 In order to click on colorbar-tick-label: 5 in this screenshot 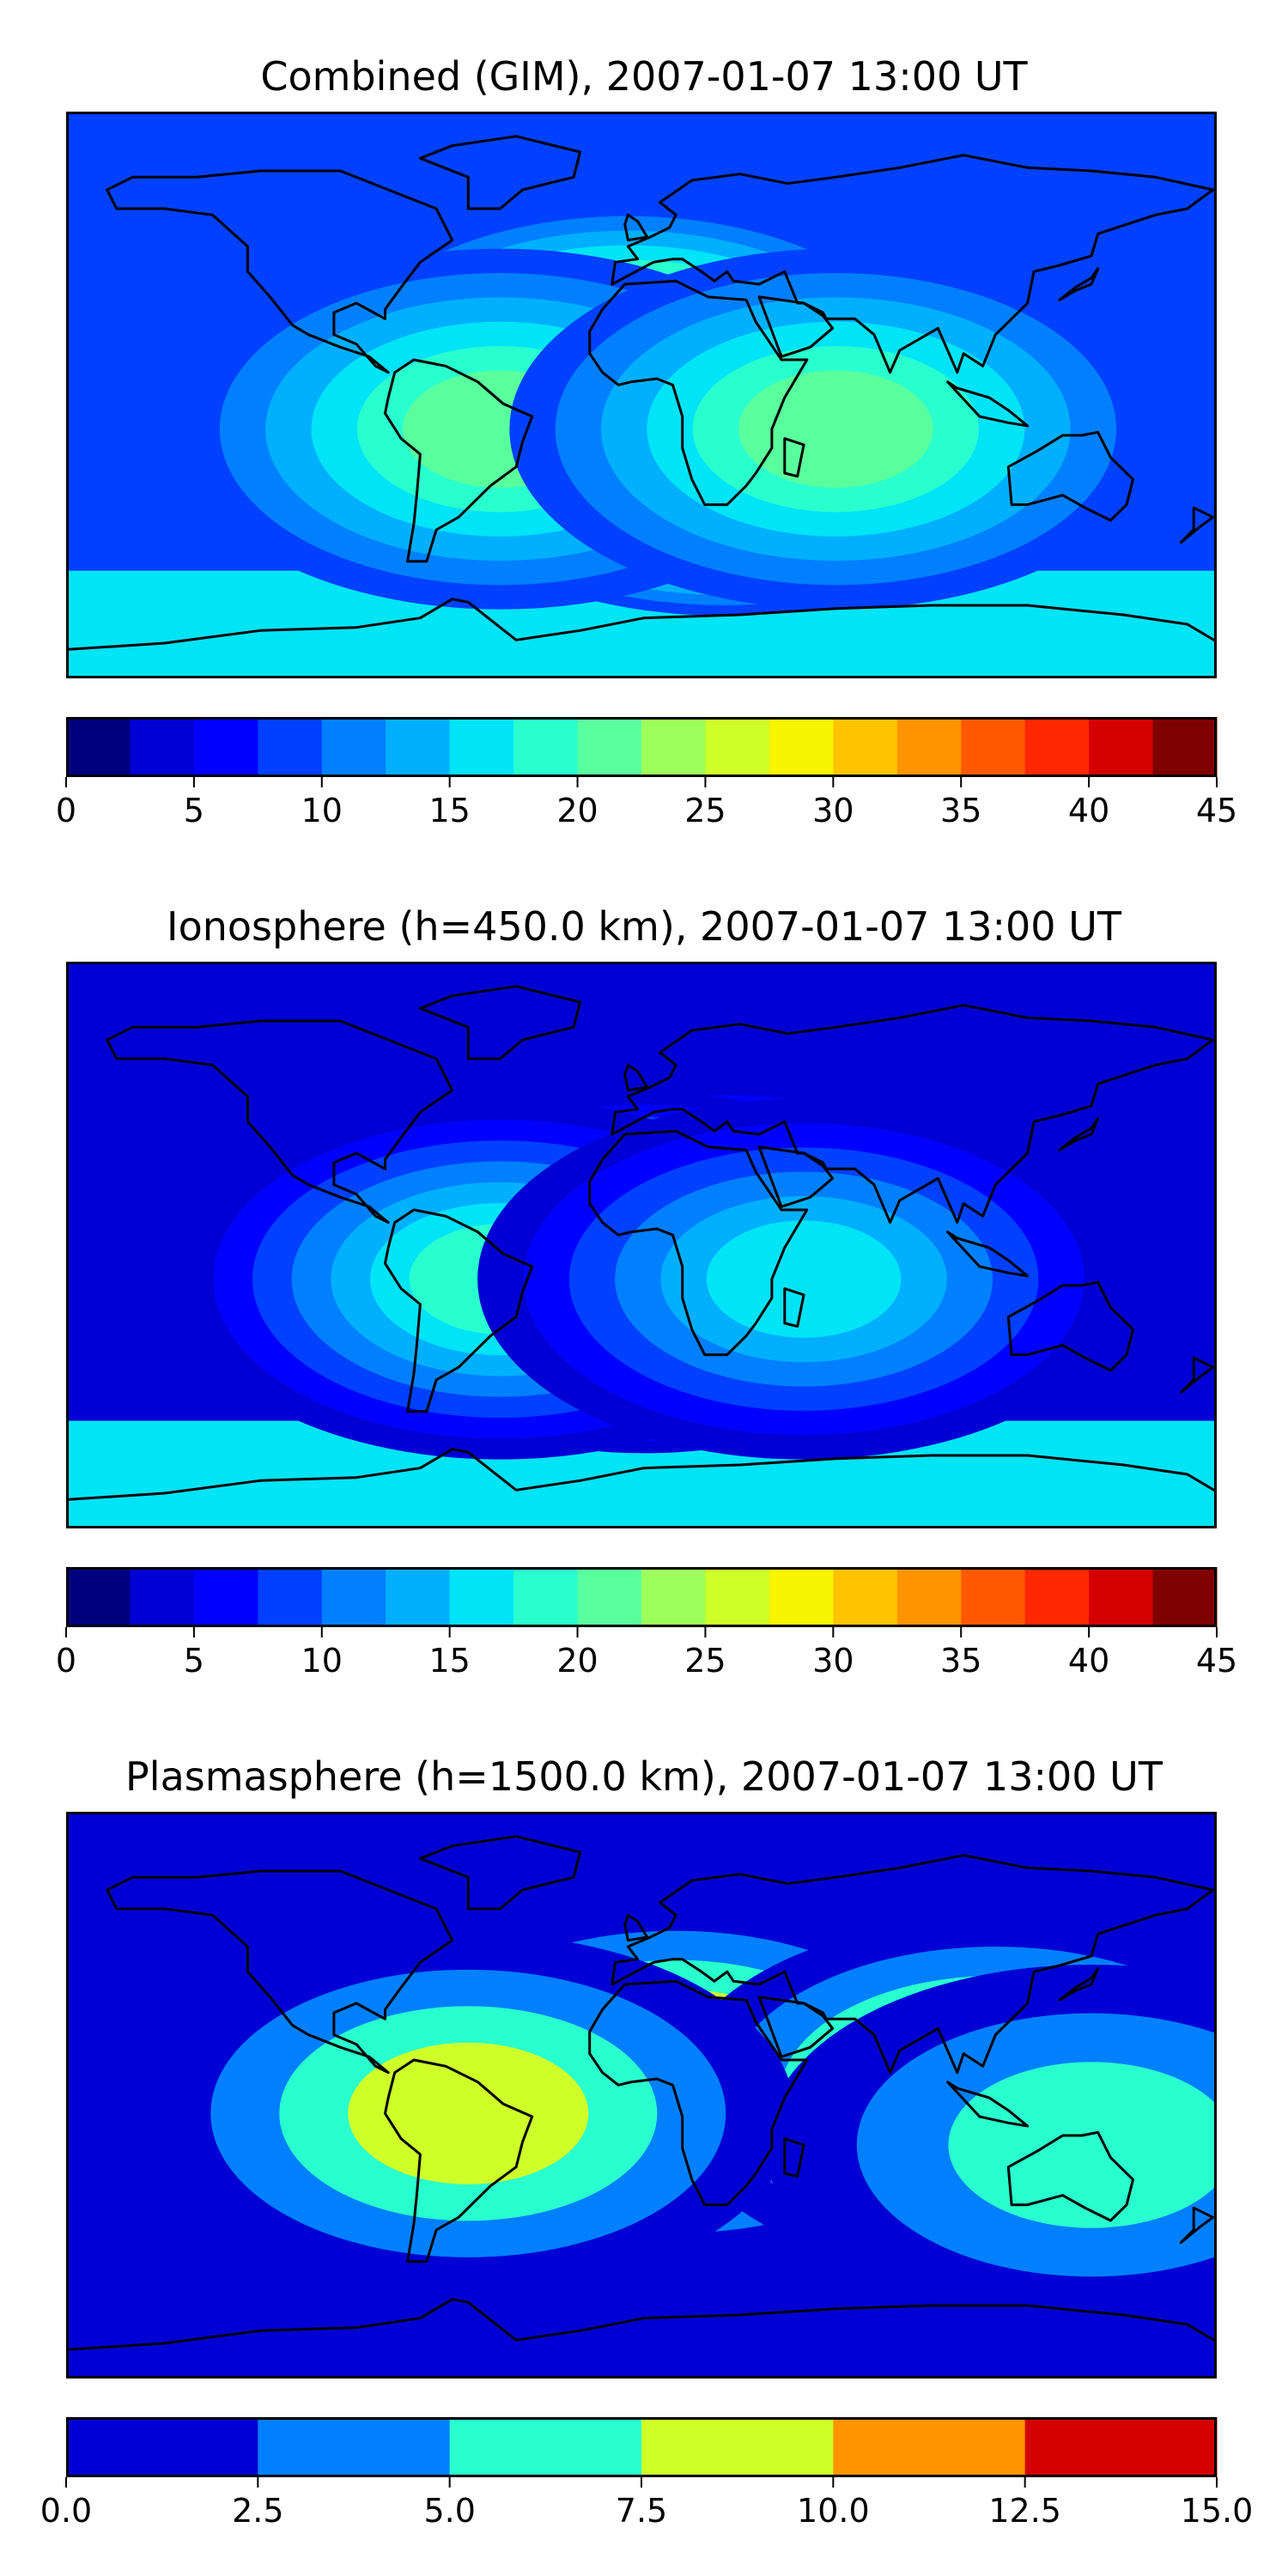, I will do `click(194, 1661)`.